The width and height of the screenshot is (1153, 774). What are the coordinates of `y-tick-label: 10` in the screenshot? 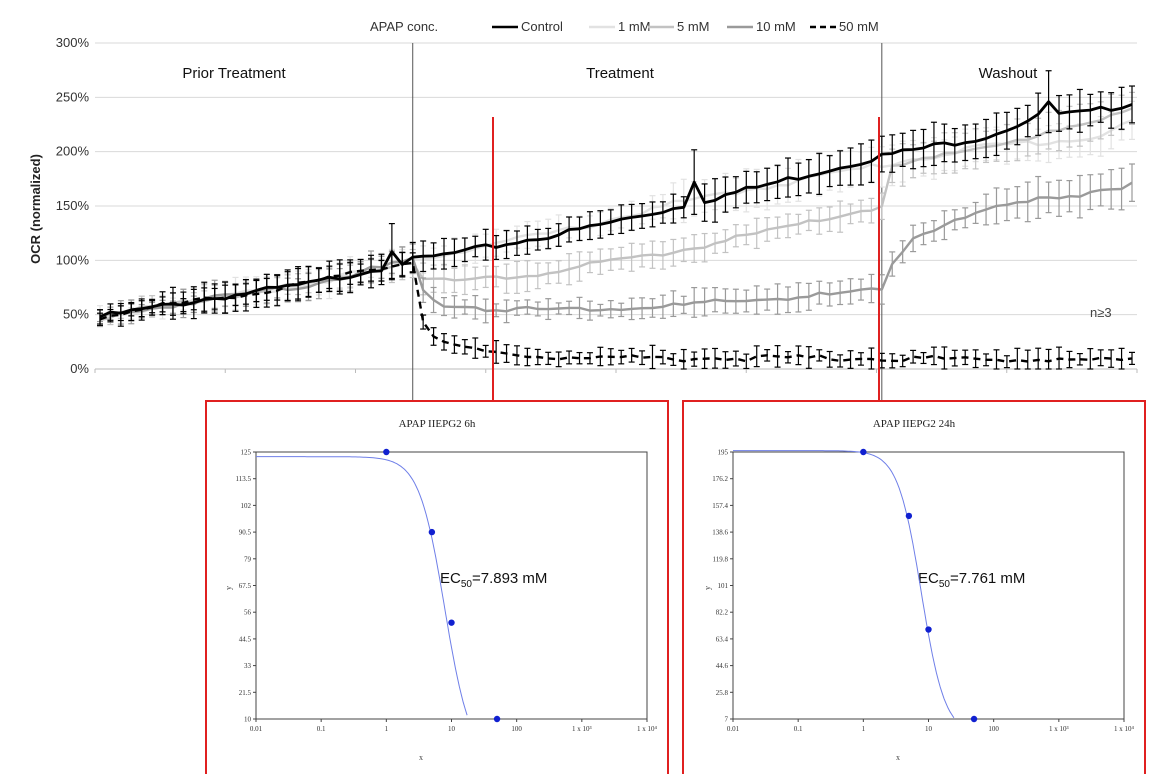 It's located at (248, 720).